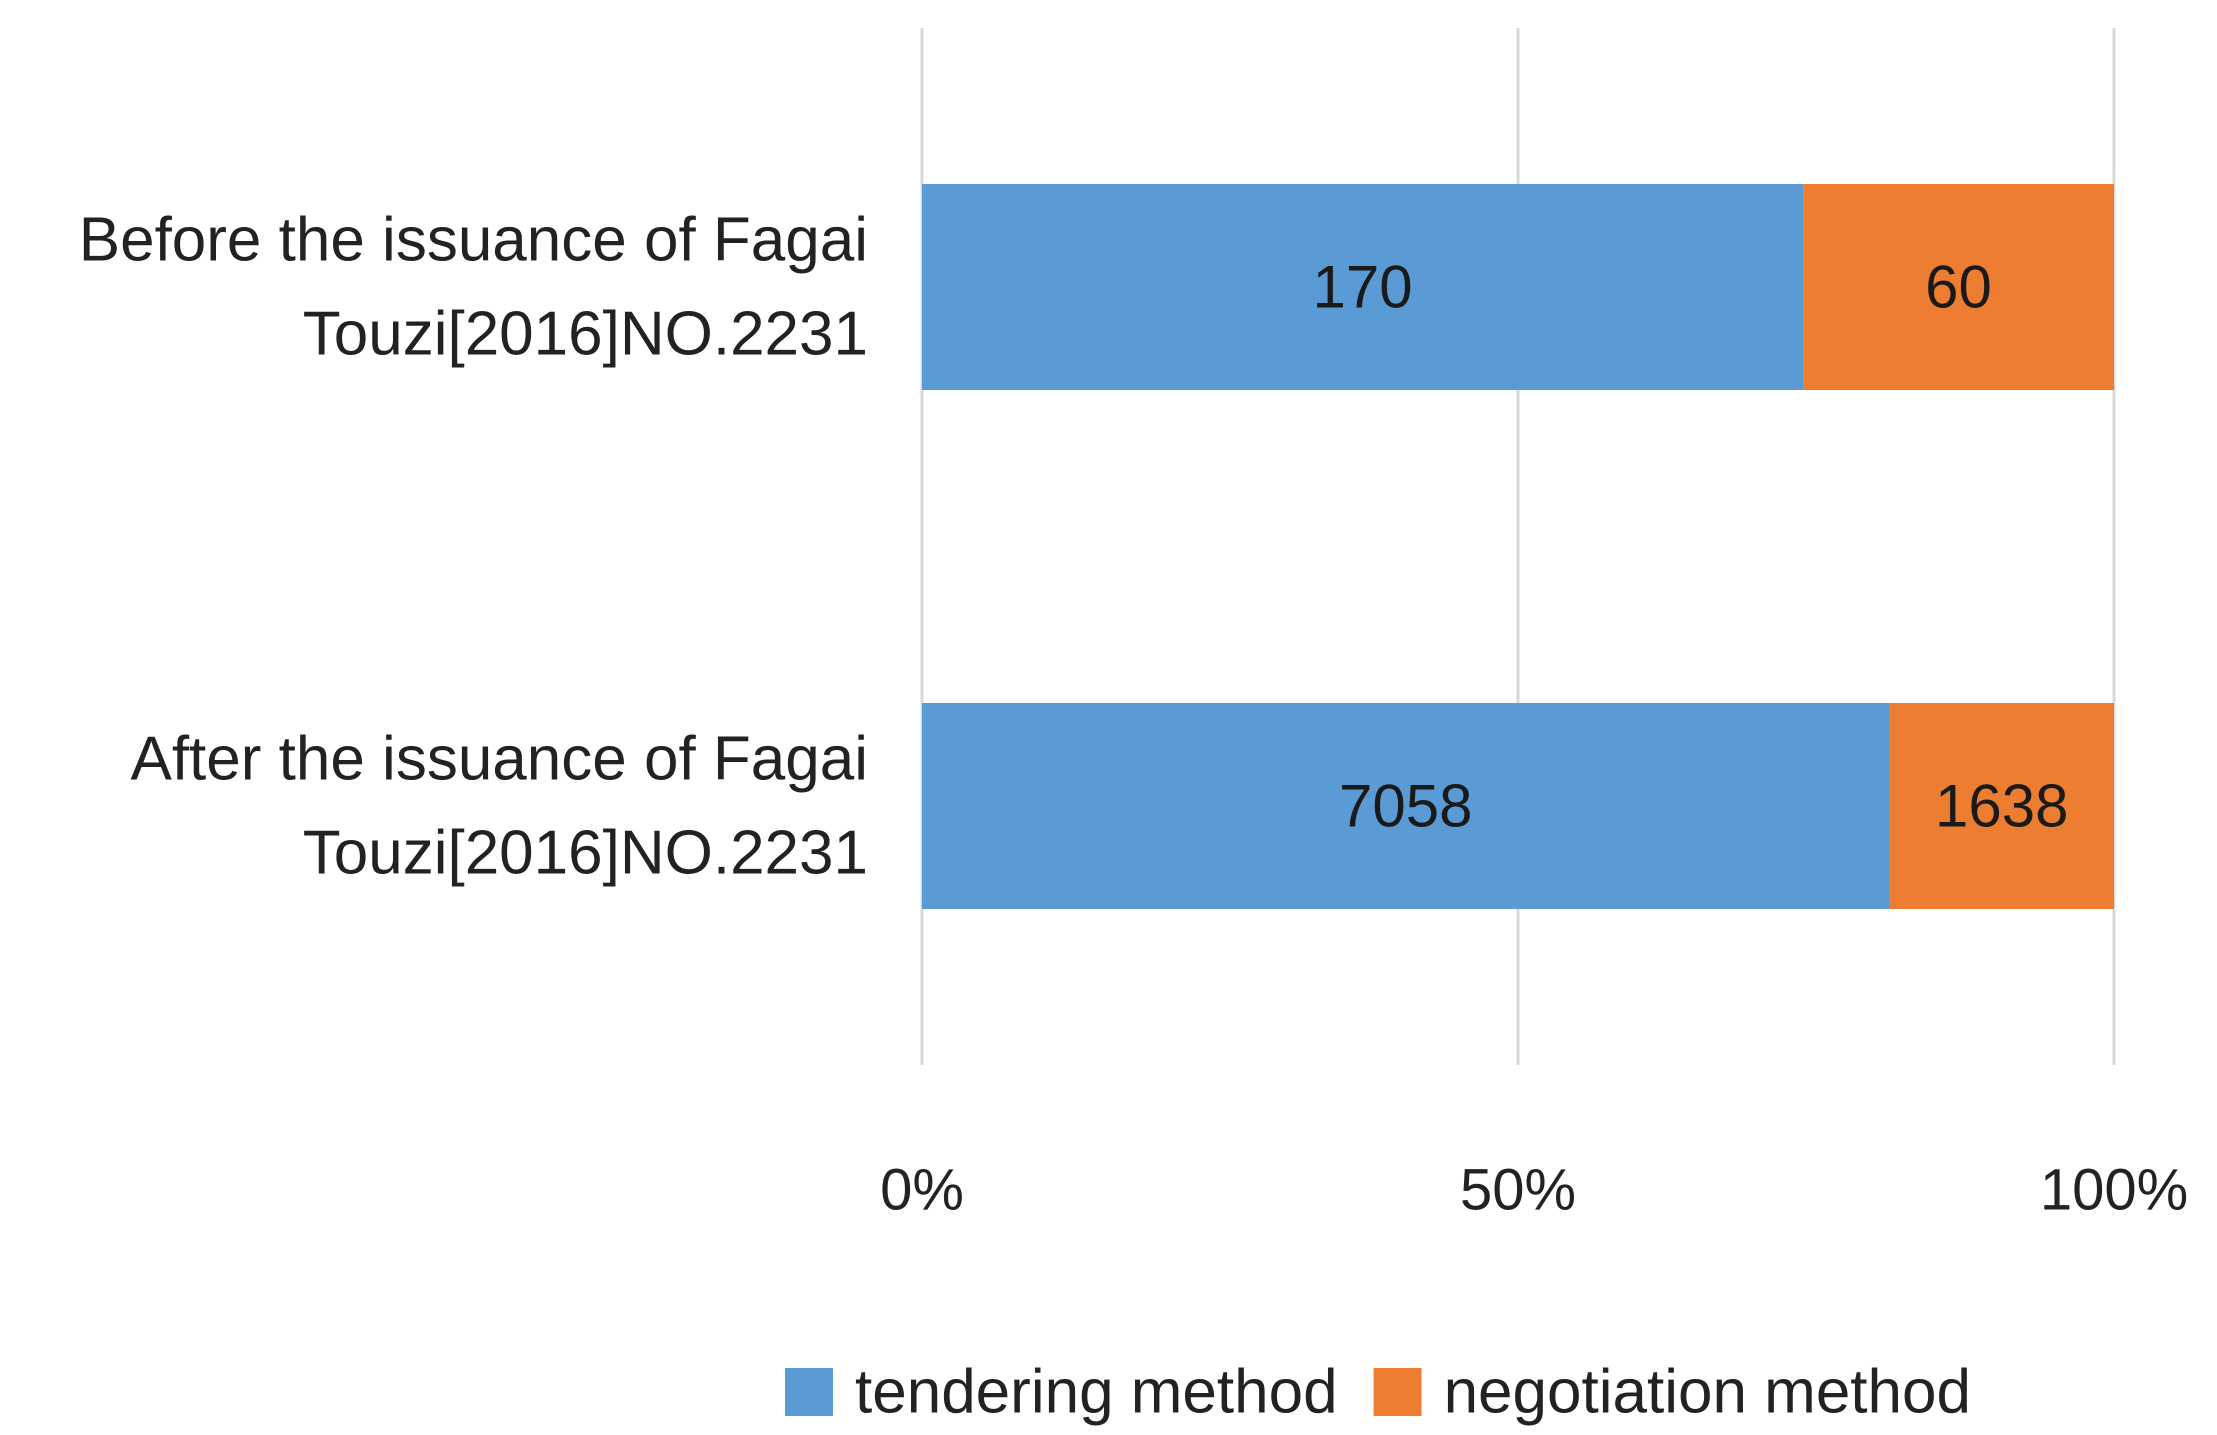 This screenshot has height=1435, width=2217. I want to click on data-label-tendering-2: 7058, so click(1405, 806).